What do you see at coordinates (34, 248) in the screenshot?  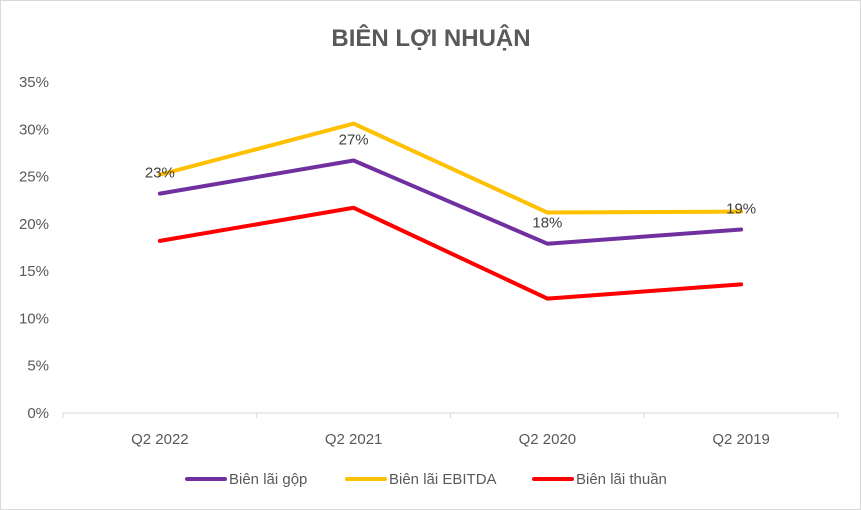 I see `y-axis: 0% 5% 10% 15% 20% 25% 30% 35%` at bounding box center [34, 248].